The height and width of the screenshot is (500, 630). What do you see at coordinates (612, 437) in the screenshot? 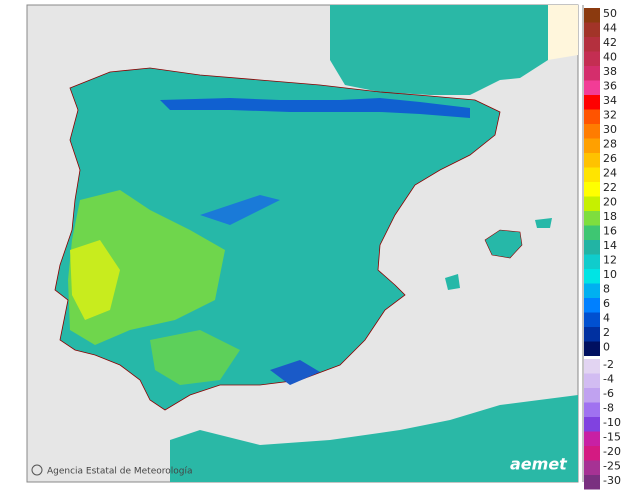
I see `legend-label: -15` at bounding box center [612, 437].